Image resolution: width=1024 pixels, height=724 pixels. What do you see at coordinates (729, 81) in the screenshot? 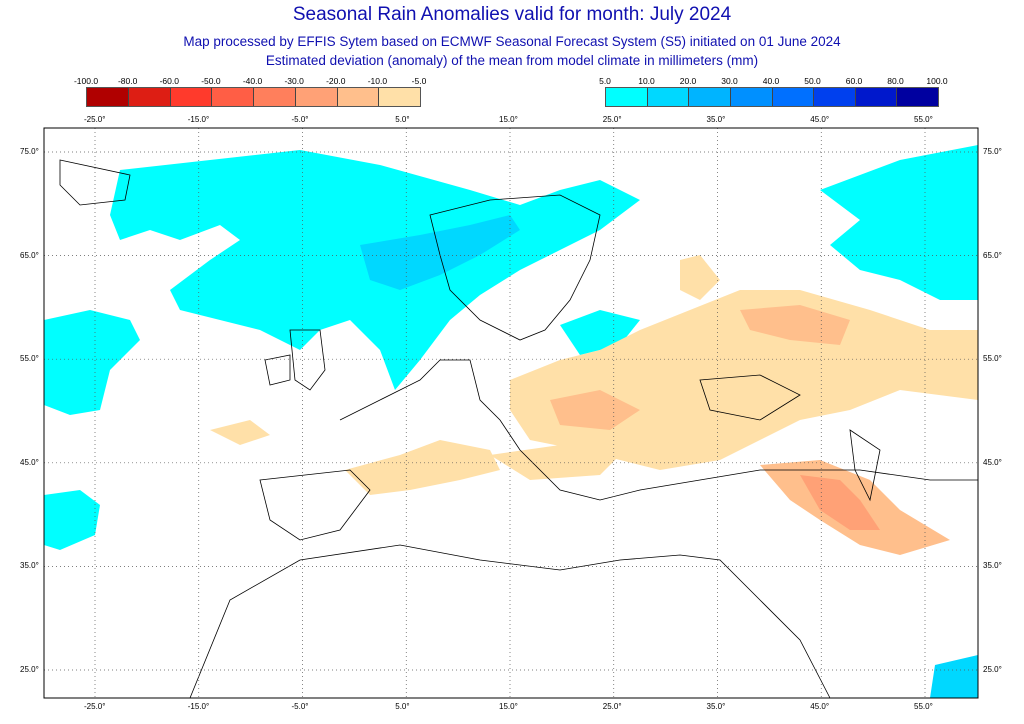
I see `colorbar-label: 30.0` at bounding box center [729, 81].